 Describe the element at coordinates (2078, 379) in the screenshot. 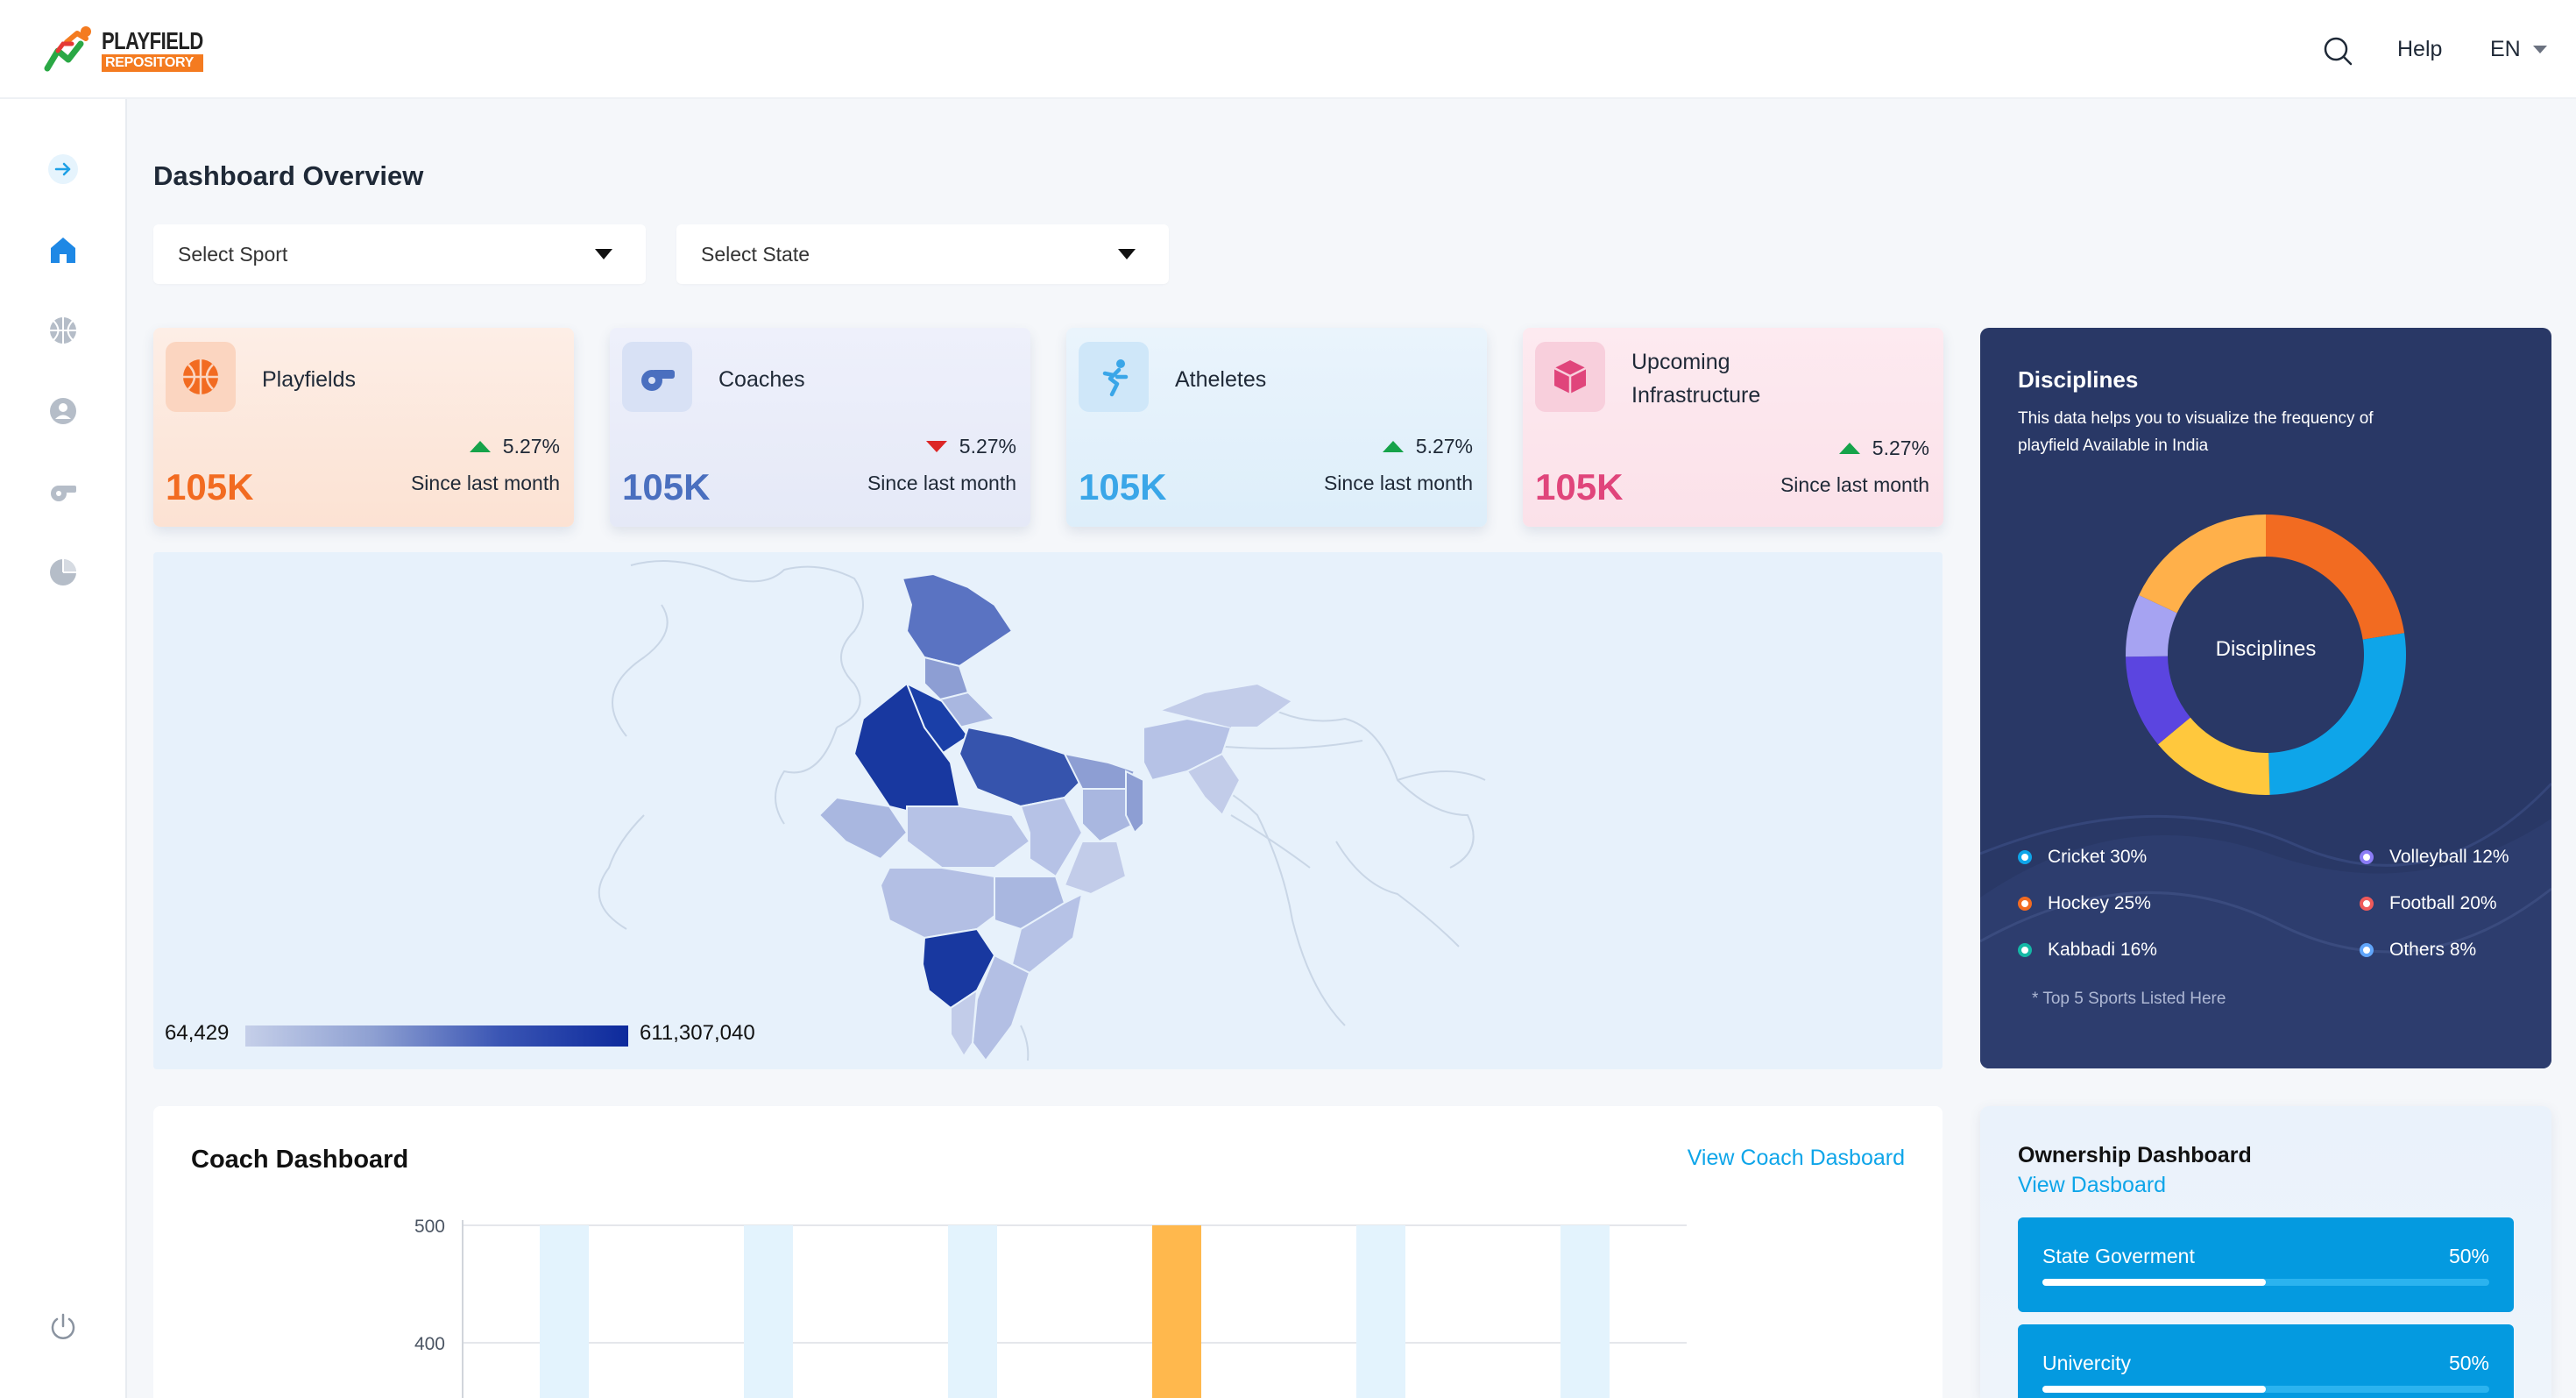

I see `disciplines-title: Disciplines` at that location.